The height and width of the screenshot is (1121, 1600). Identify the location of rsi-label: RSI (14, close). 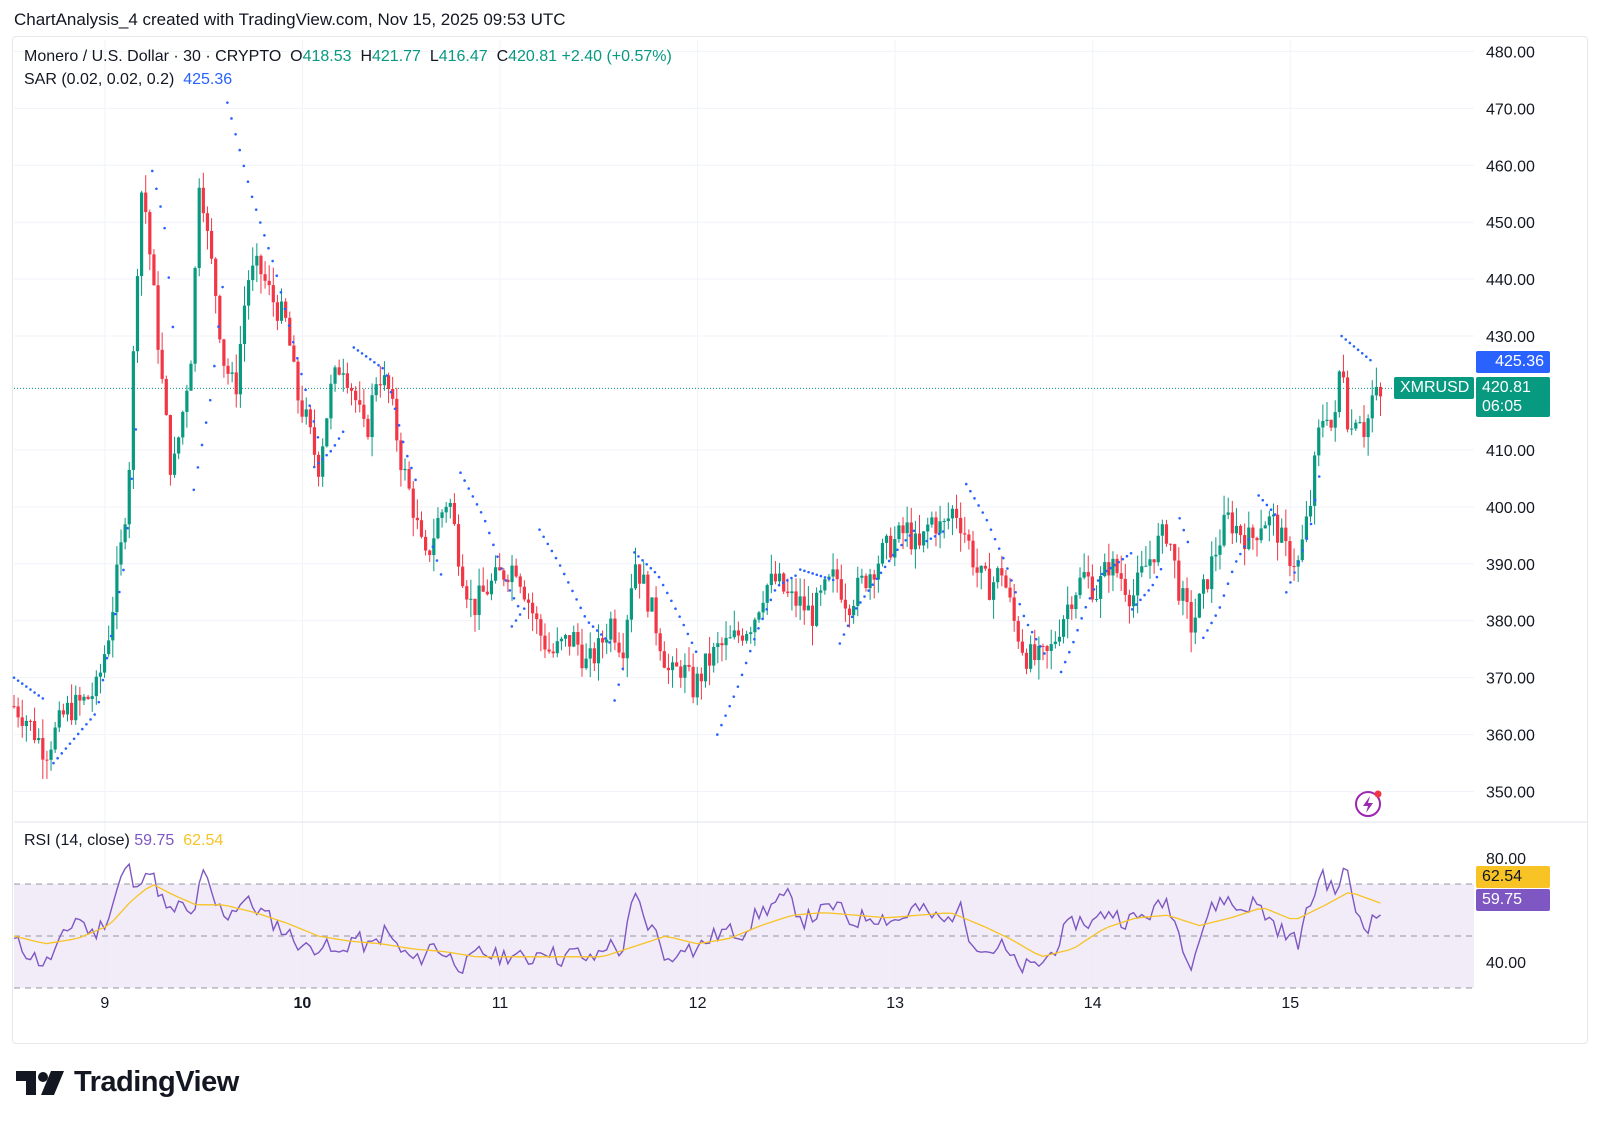
(77, 840).